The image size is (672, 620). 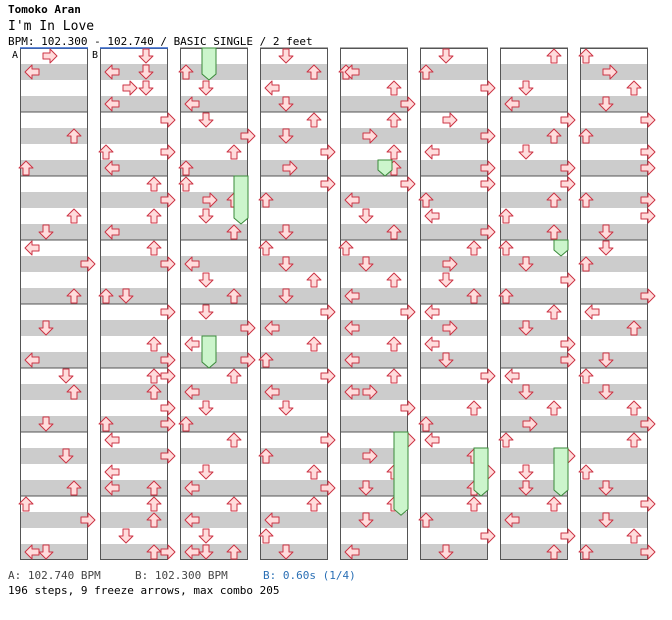 I want to click on bpm-marker-label: B, so click(x=95, y=55).